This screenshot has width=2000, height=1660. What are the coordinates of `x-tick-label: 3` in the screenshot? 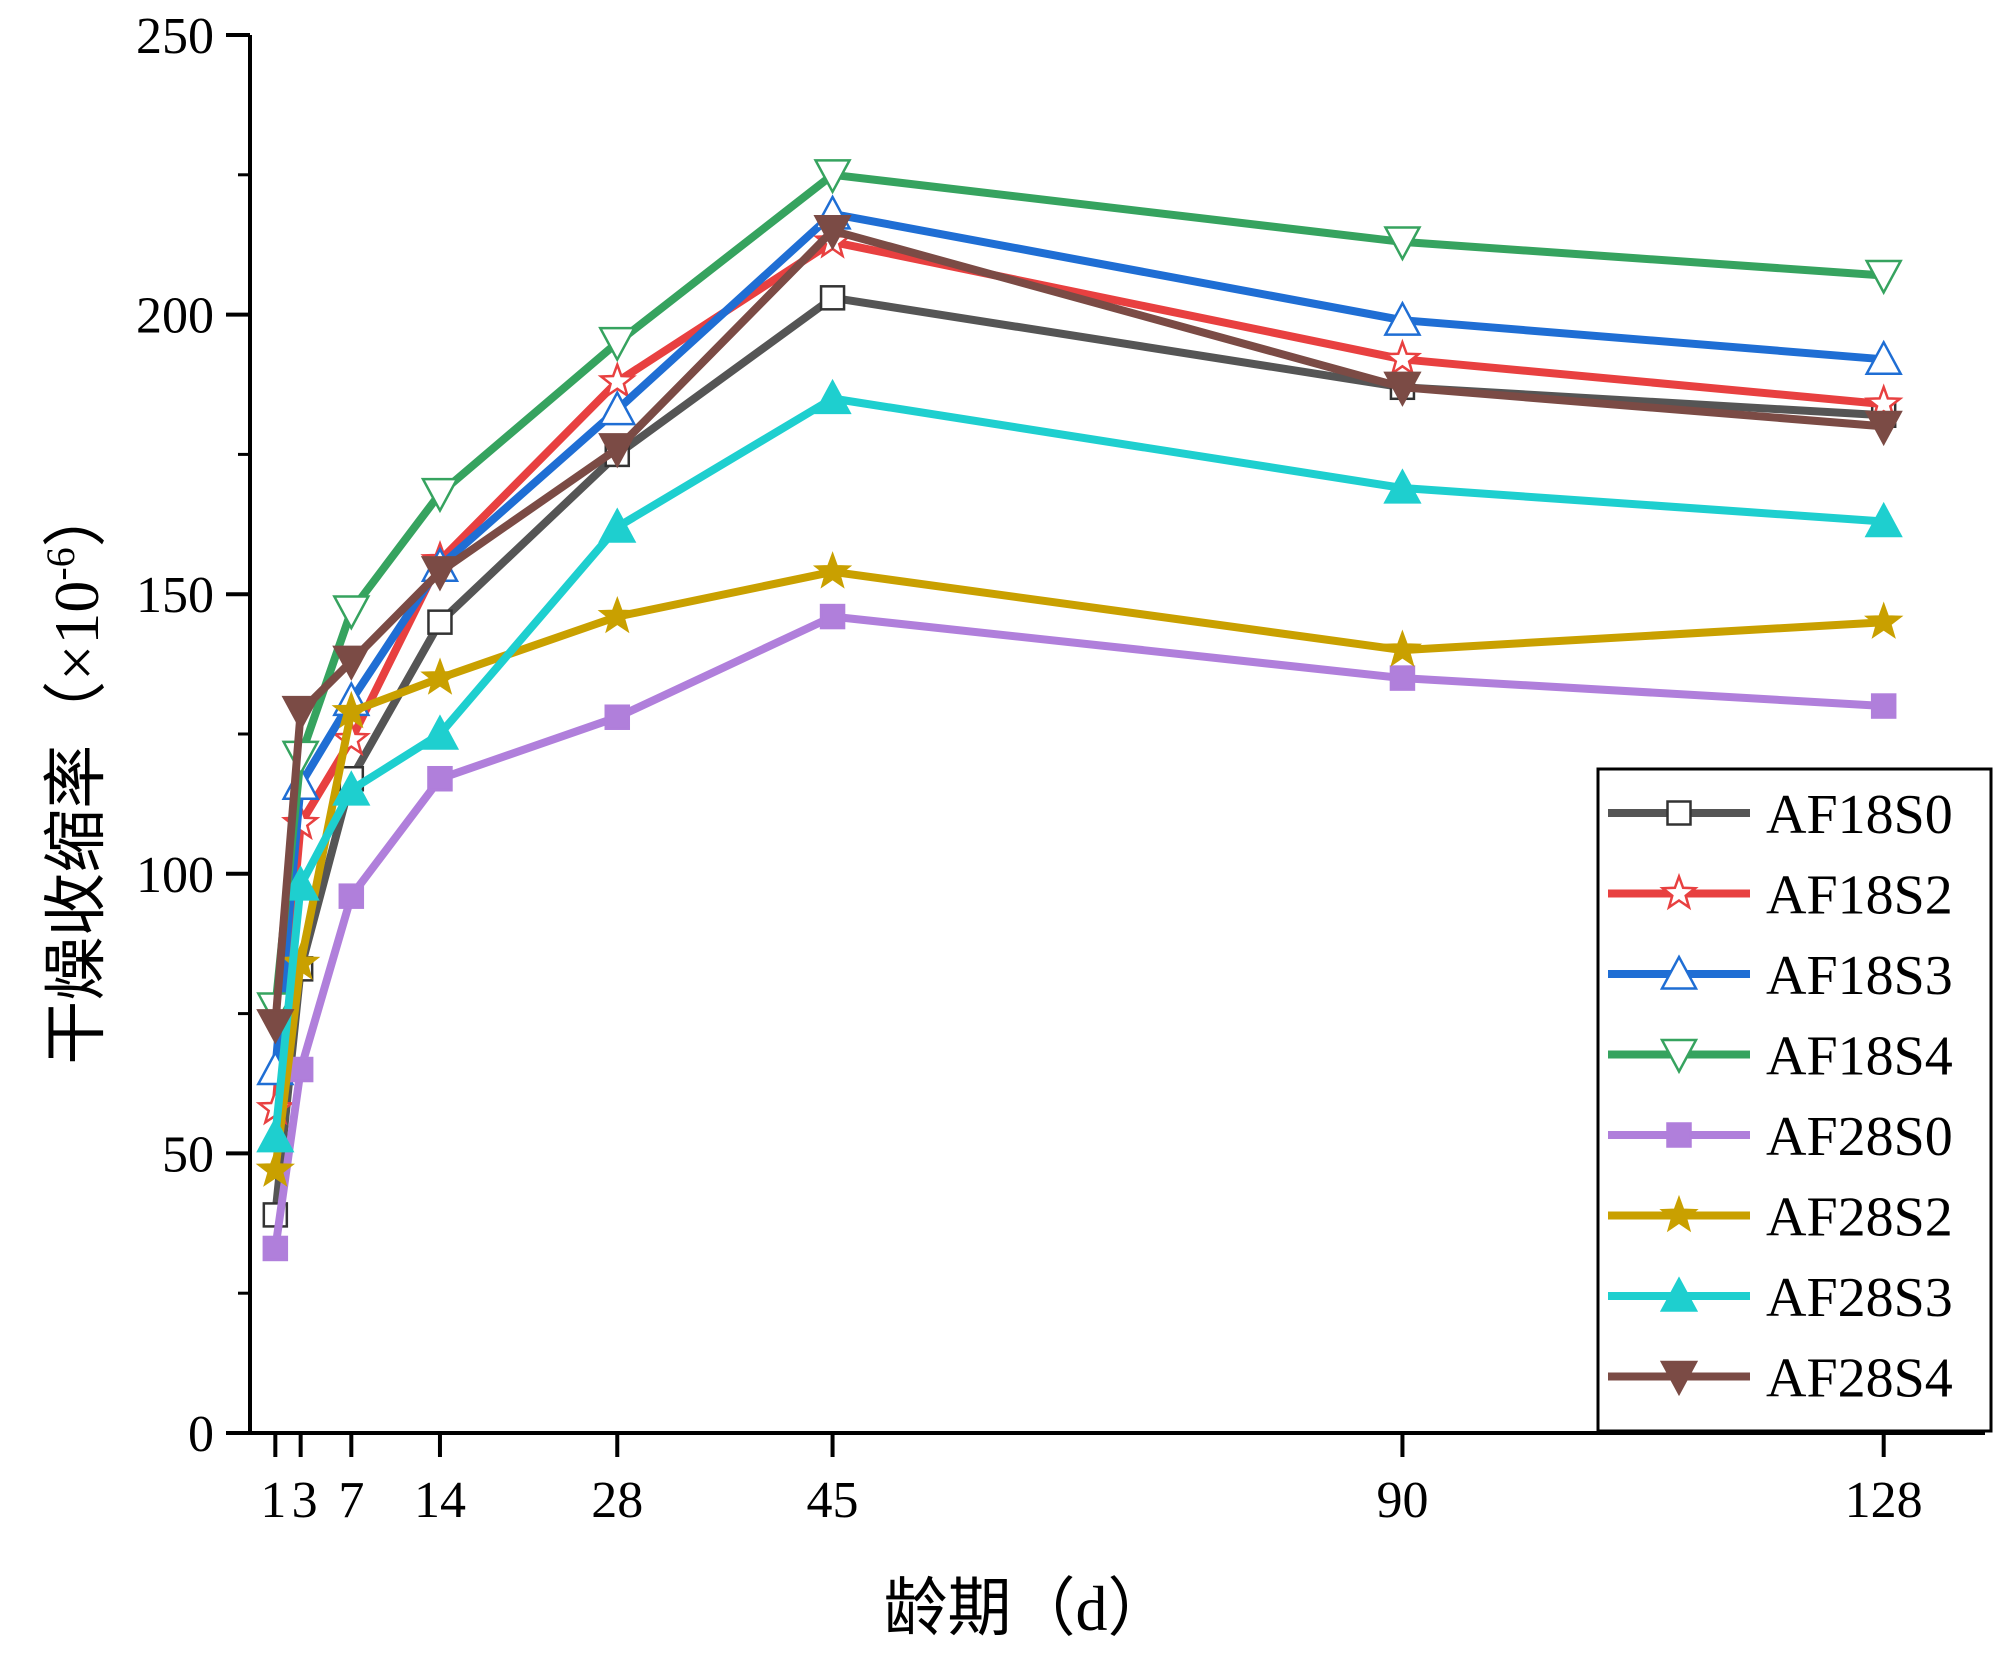 It's located at (305, 1500).